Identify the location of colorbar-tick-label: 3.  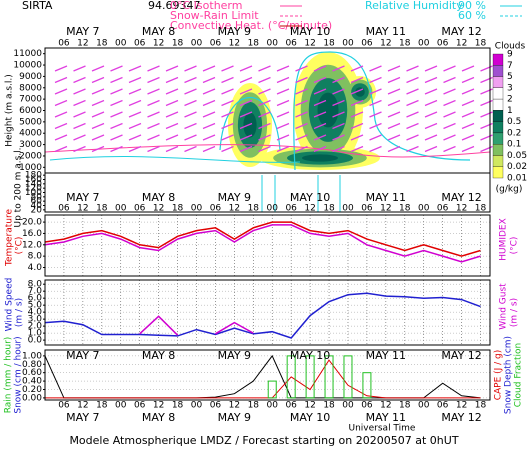
(510, 88).